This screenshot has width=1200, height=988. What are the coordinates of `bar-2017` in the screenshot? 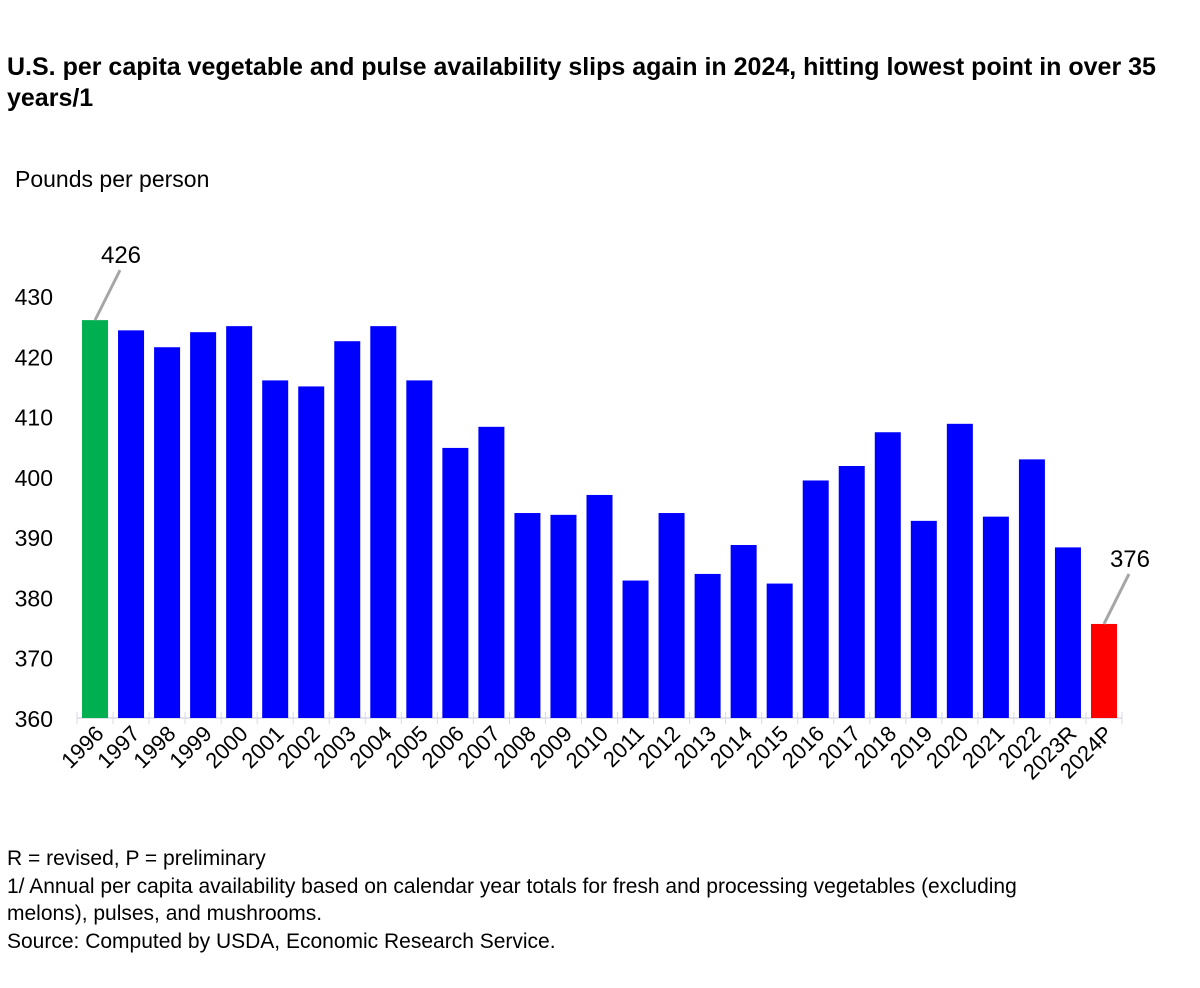 It's located at (851, 592).